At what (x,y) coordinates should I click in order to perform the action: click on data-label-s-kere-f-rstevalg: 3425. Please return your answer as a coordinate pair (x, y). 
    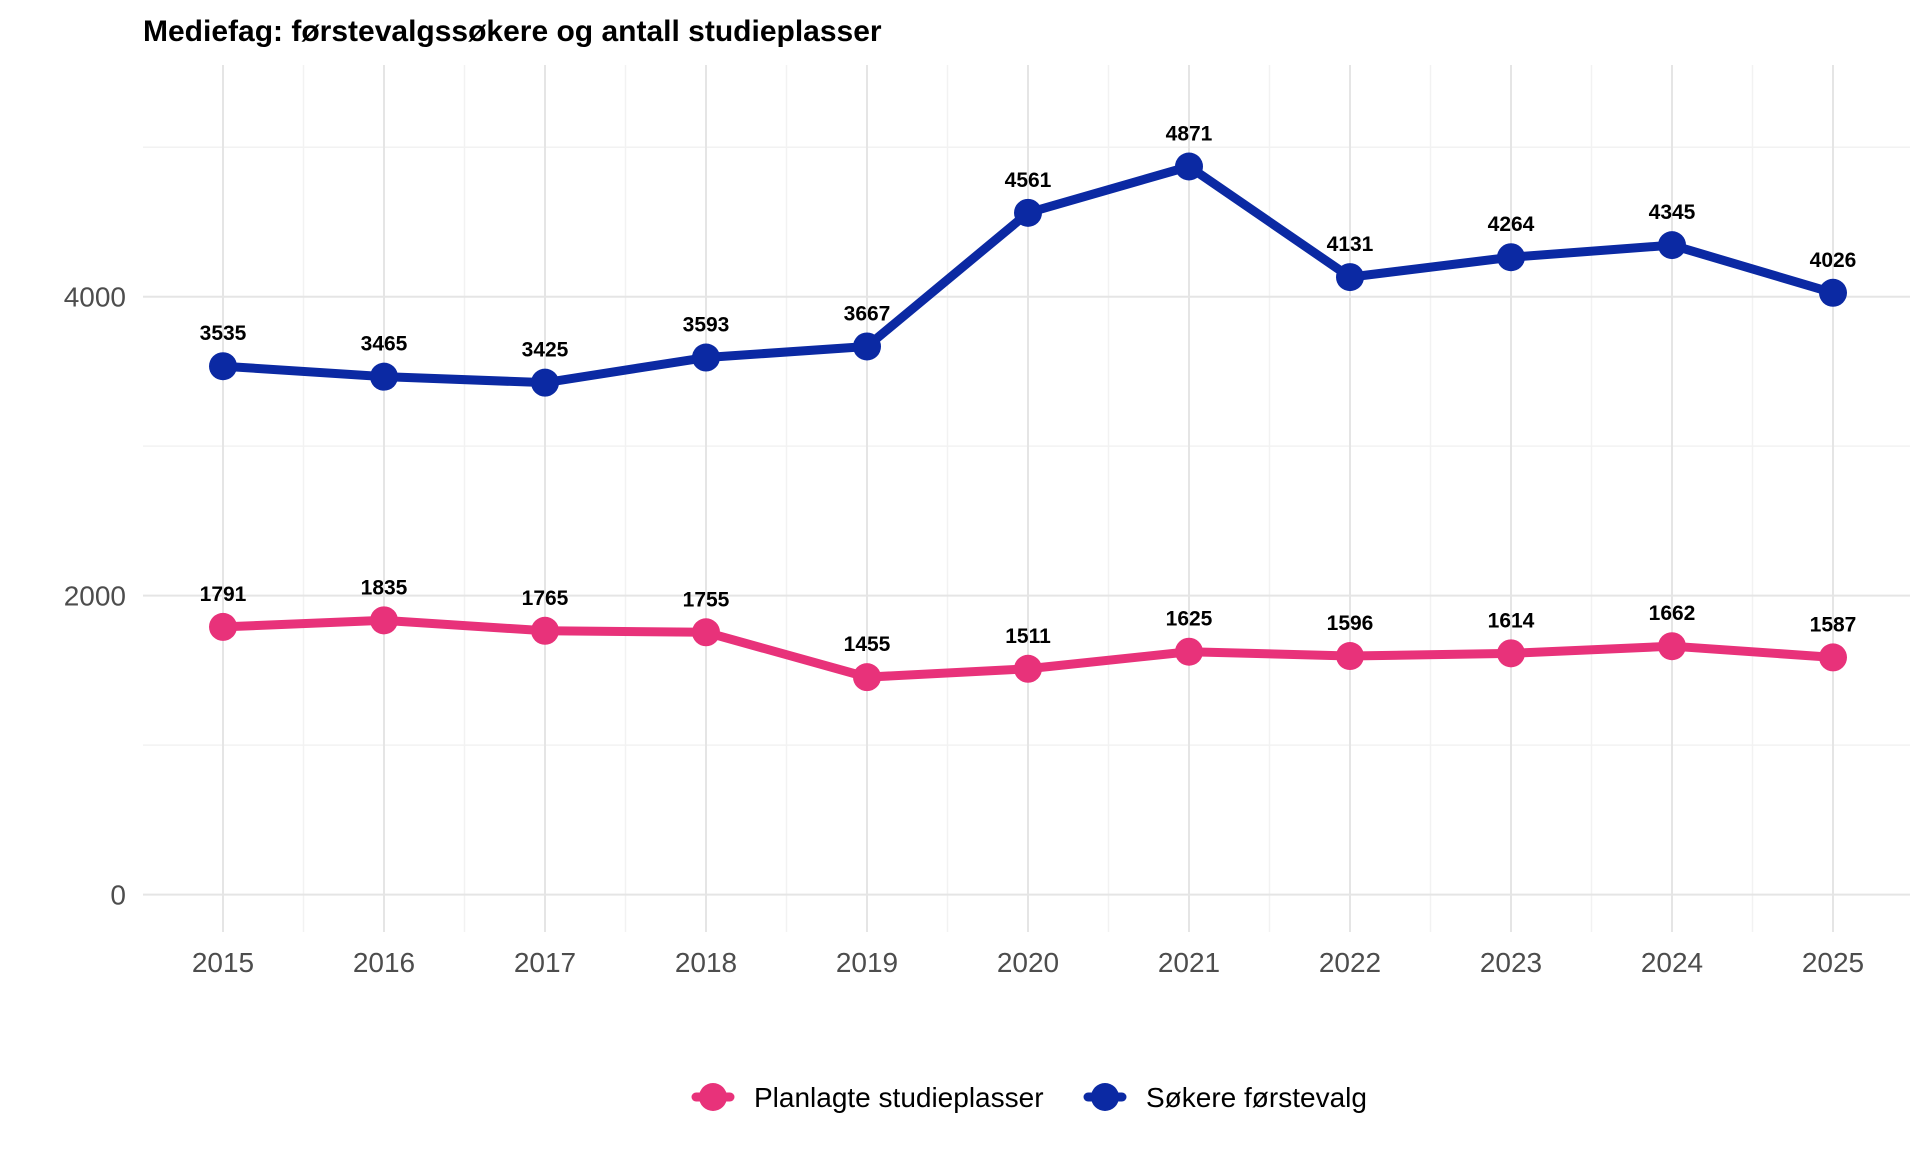
    Looking at the image, I should click on (545, 350).